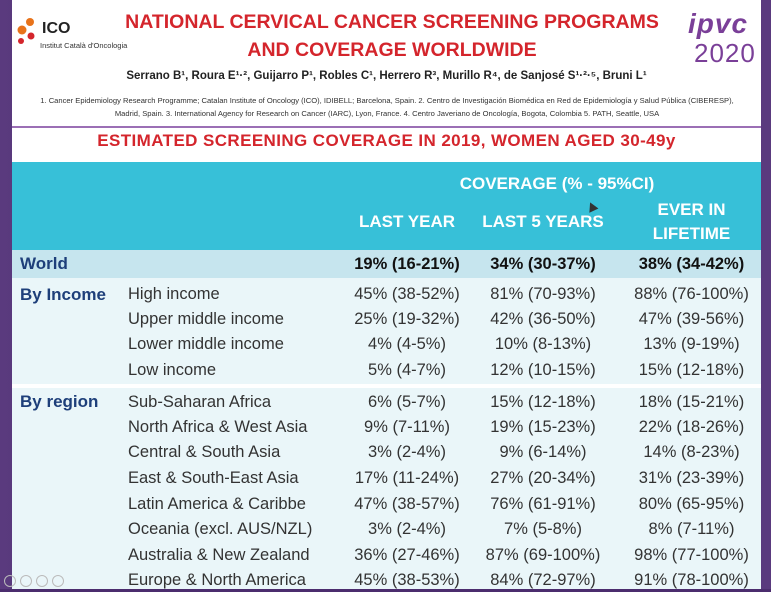 This screenshot has height=592, width=771. What do you see at coordinates (691, 209) in the screenshot?
I see `column-ever-line-1: EVER IN` at bounding box center [691, 209].